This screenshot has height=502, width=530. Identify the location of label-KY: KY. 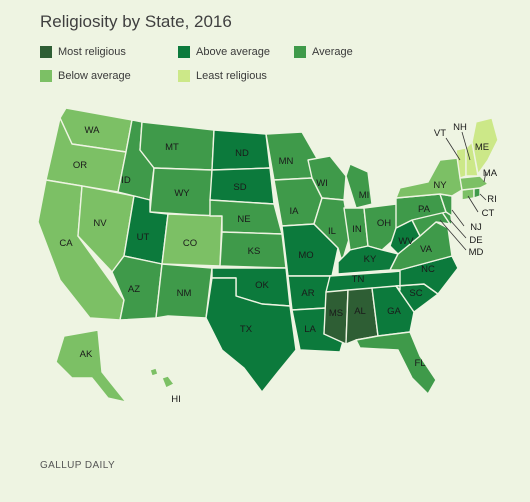
(370, 259).